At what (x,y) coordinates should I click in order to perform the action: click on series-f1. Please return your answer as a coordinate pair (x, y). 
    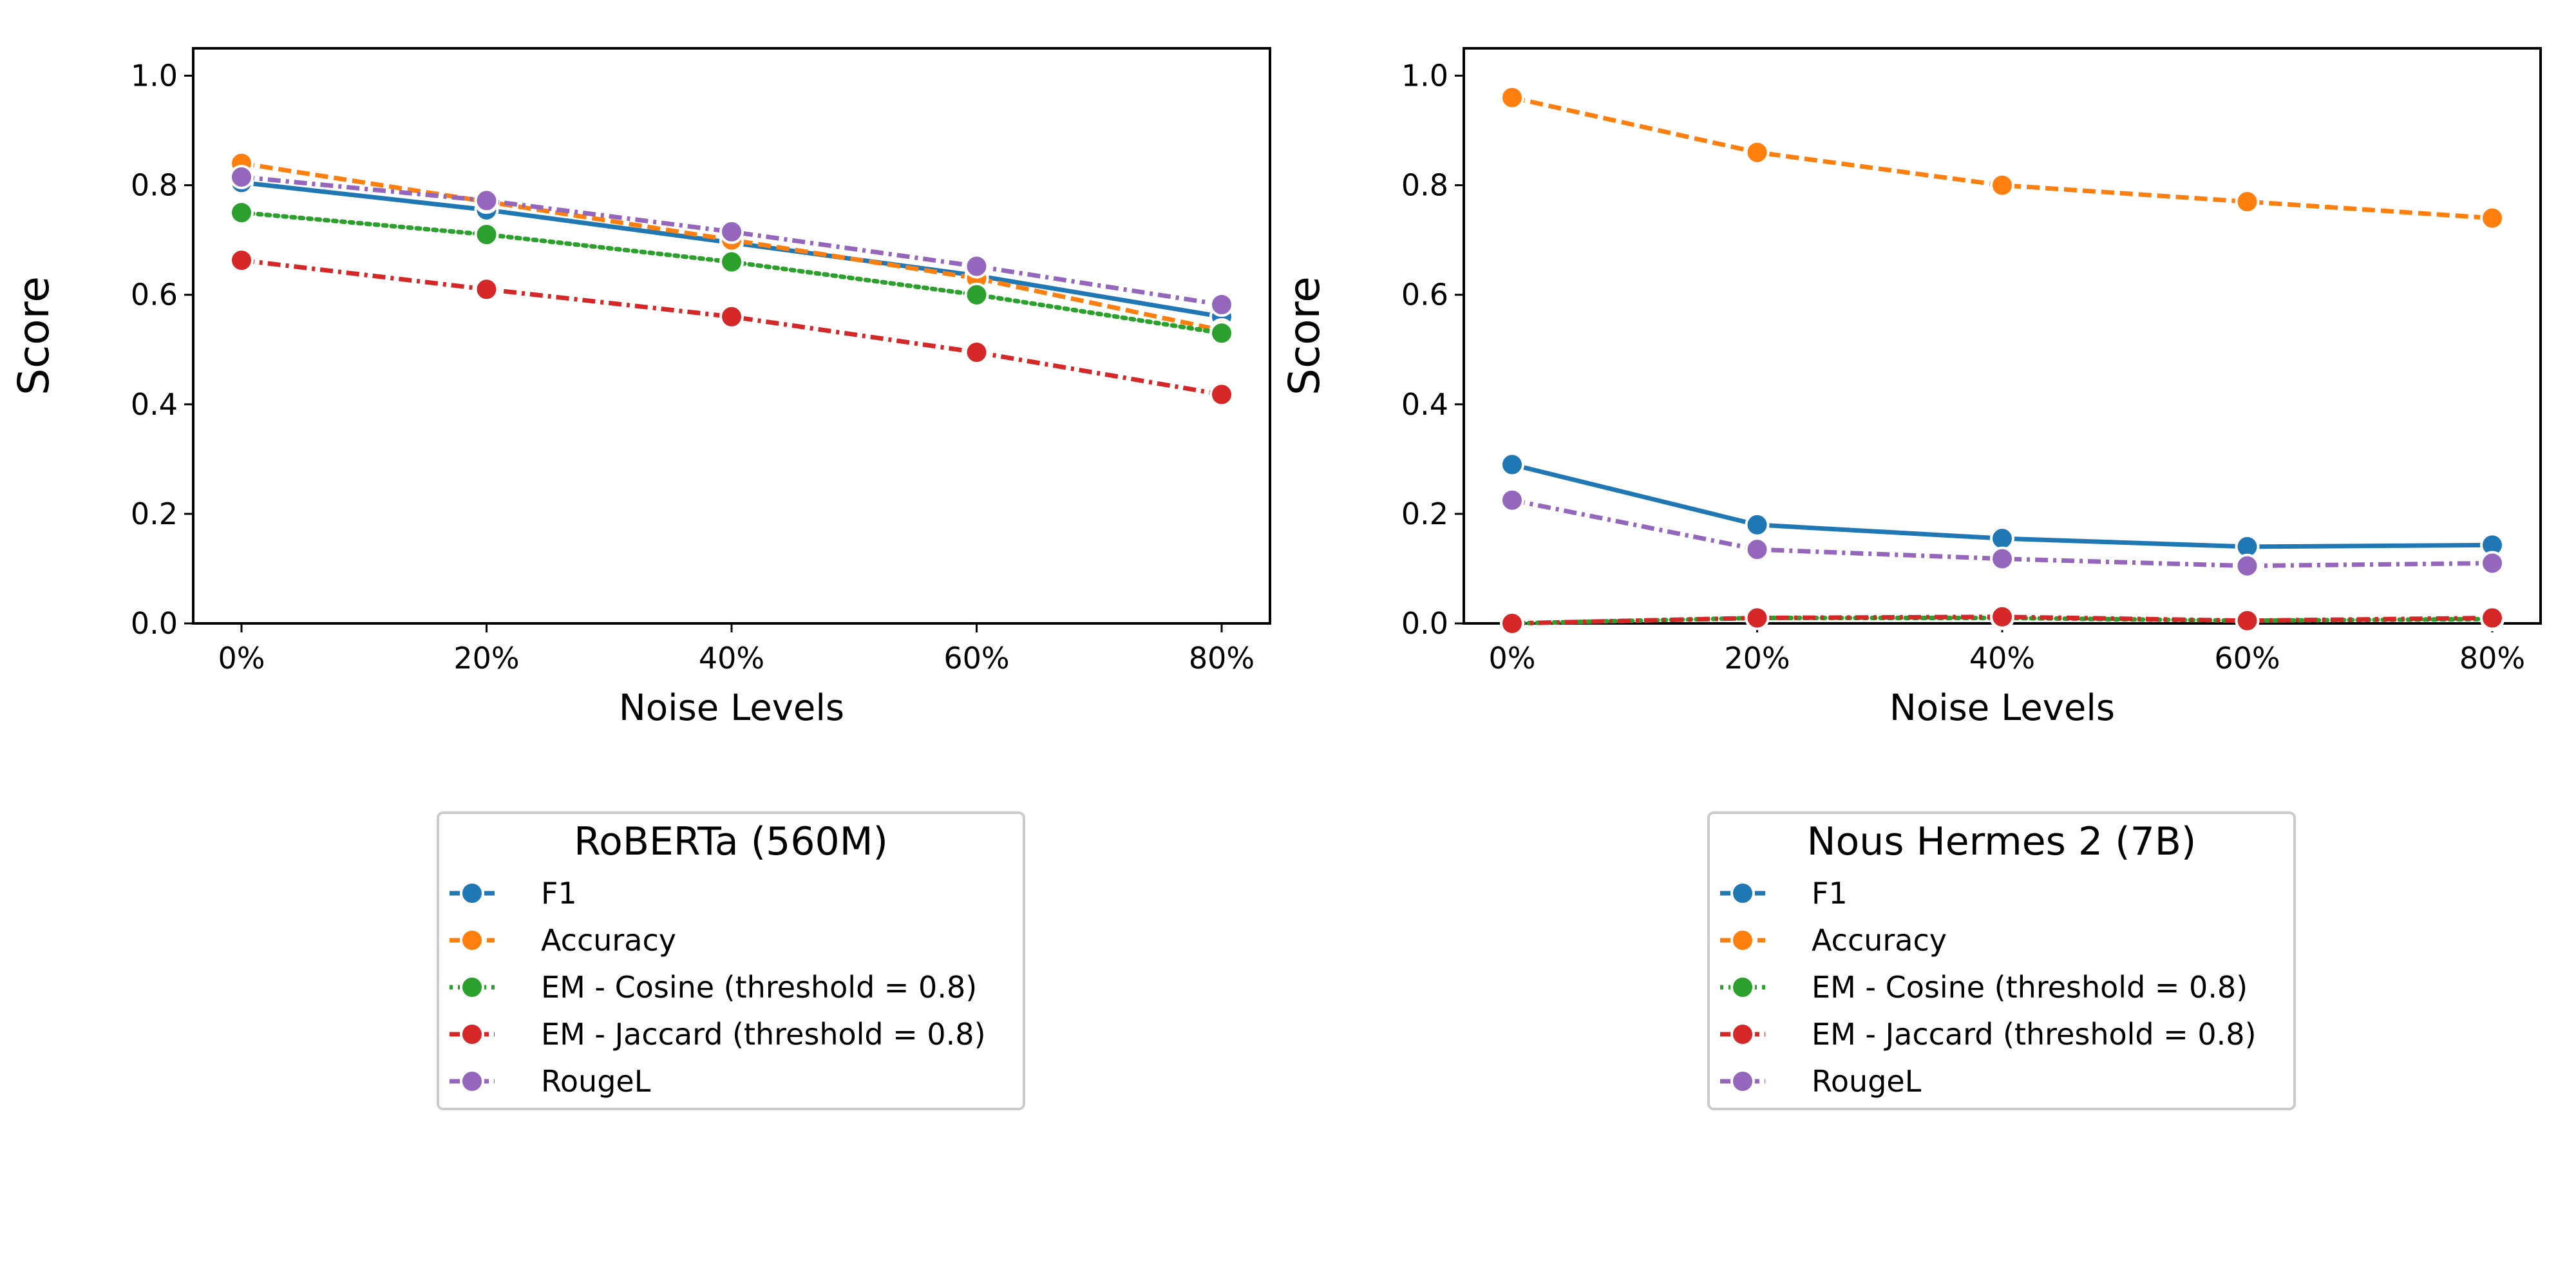
    Looking at the image, I should click on (2002, 506).